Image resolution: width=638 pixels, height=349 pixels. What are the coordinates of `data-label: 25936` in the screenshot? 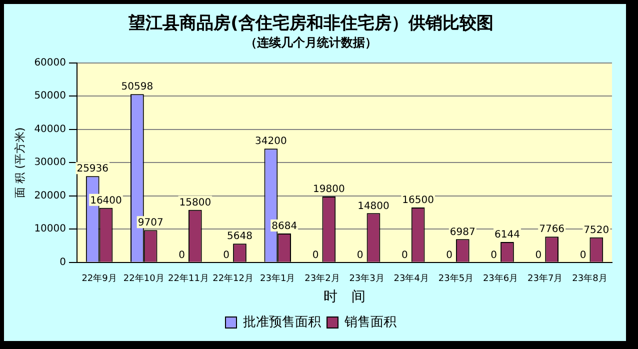 It's located at (92, 169).